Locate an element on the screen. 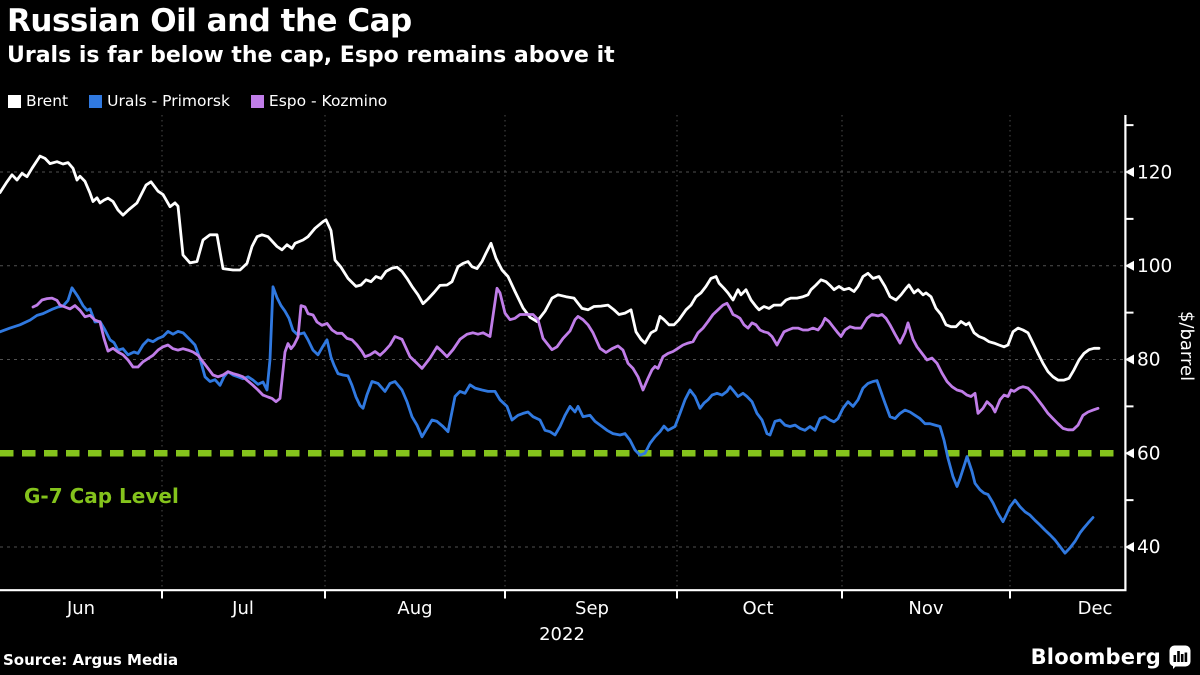  legend-label-espo: Espo - Kozmino is located at coordinates (328, 101).